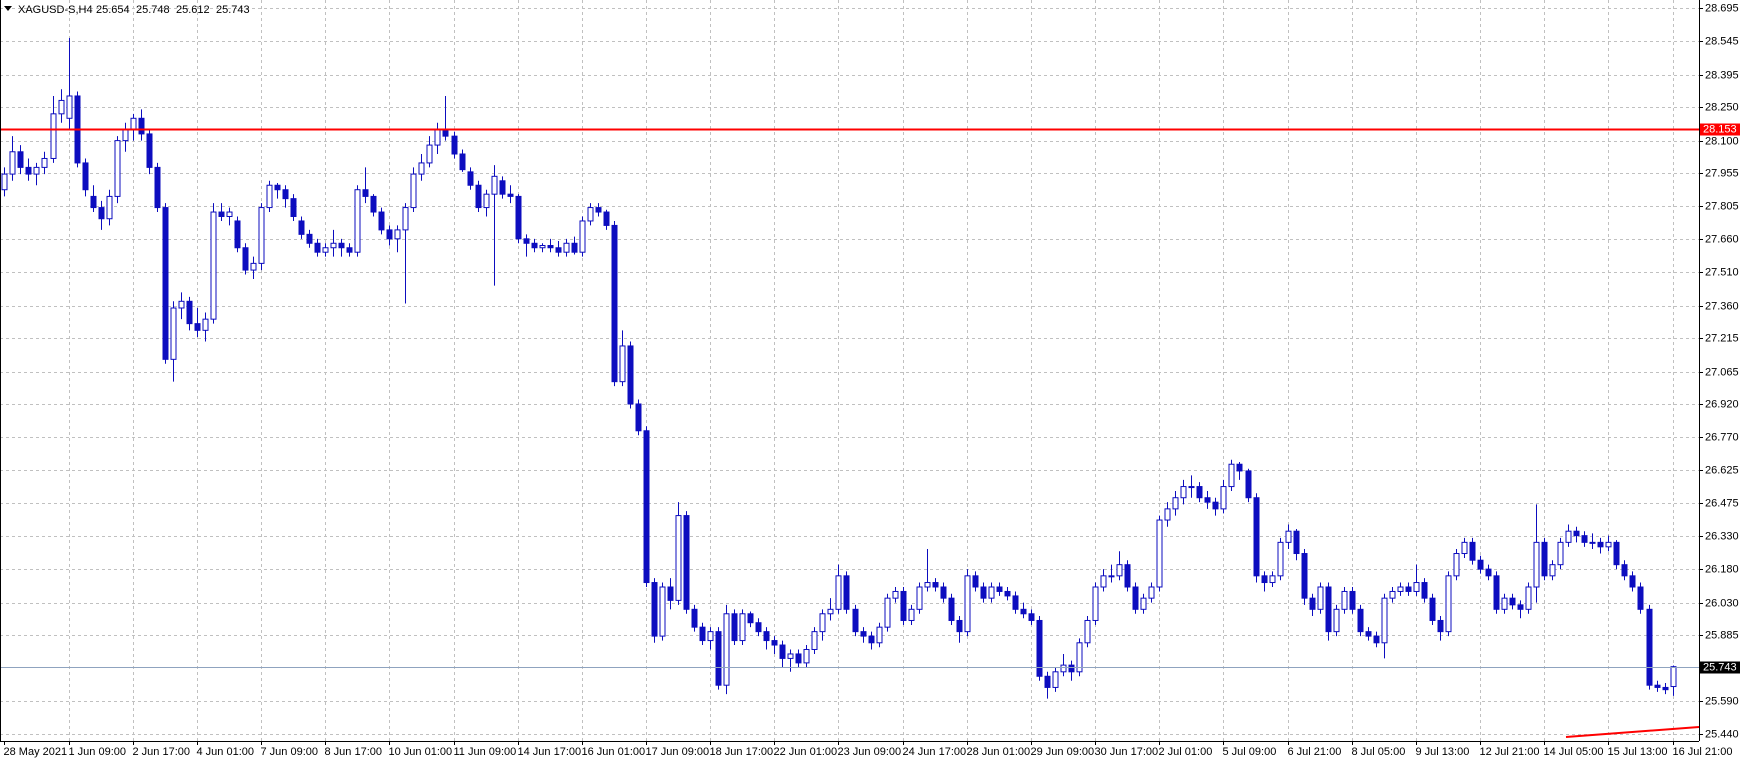 This screenshot has width=1741, height=762. Describe the element at coordinates (1722, 569) in the screenshot. I see `y-tick-label: 26.180` at that location.